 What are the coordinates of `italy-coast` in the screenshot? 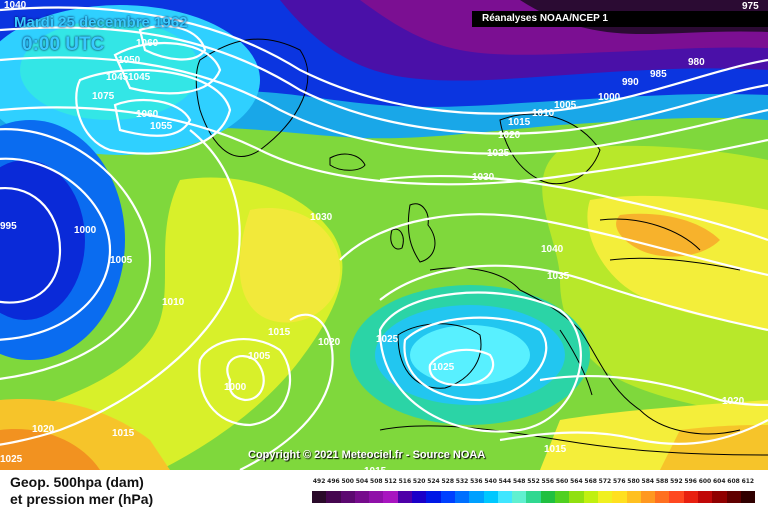 It's located at (576, 362).